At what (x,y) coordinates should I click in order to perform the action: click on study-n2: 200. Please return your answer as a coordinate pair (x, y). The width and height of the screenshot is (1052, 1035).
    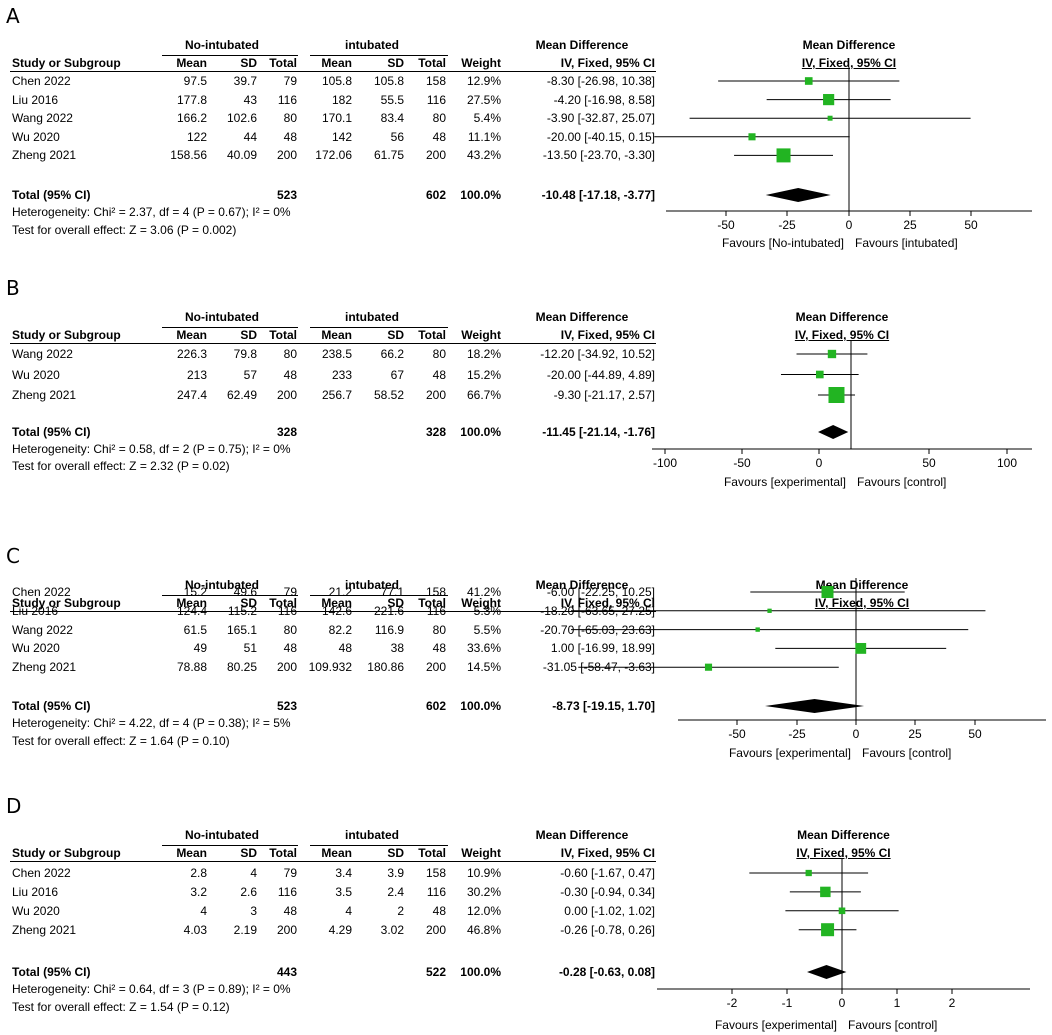
    Looking at the image, I should click on (435, 929).